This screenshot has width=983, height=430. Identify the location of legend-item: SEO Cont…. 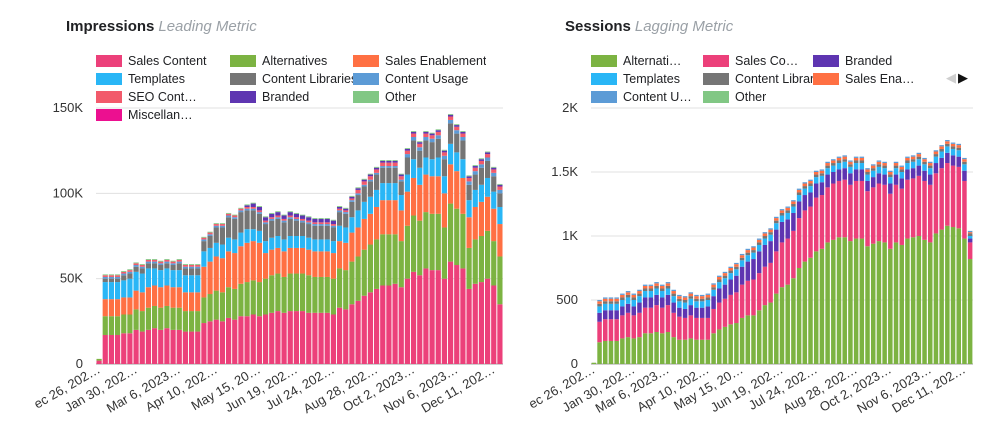
(146, 97).